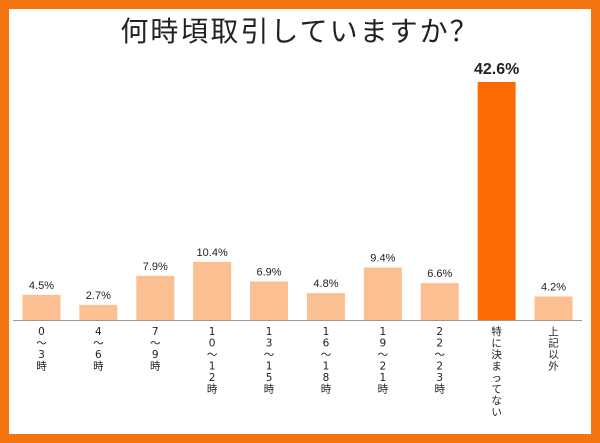 This screenshot has height=443, width=600. Describe the element at coordinates (326, 361) in the screenshot. I see `category-label: 1 6 ～ 1 8 時` at that location.